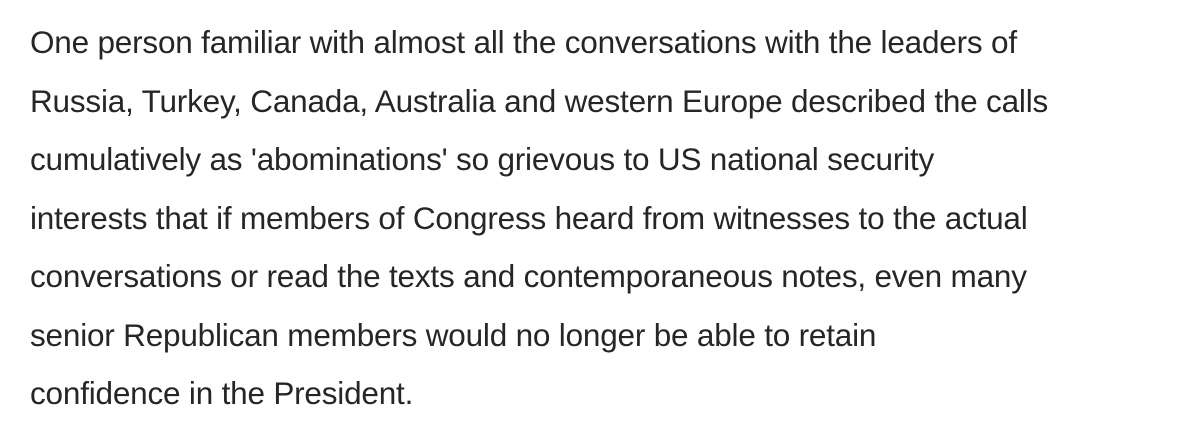 Image resolution: width=1200 pixels, height=437 pixels. What do you see at coordinates (222, 393) in the screenshot?
I see `paragraph-line-7: confidence in the President.` at bounding box center [222, 393].